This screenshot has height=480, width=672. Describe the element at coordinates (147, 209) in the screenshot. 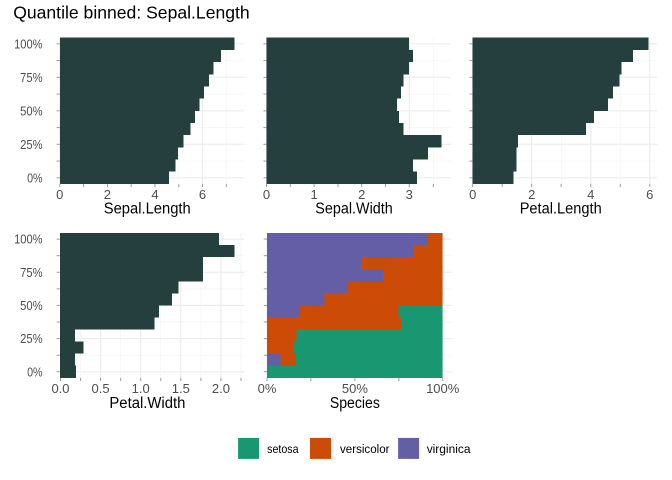

I see `svg-text: Sepal.Length` at that location.